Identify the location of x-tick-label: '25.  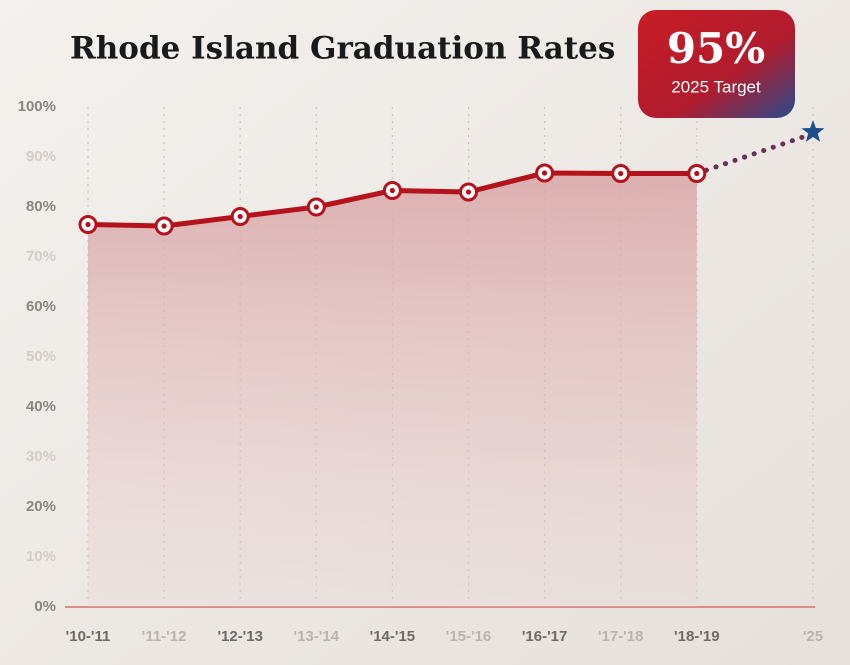
(813, 636).